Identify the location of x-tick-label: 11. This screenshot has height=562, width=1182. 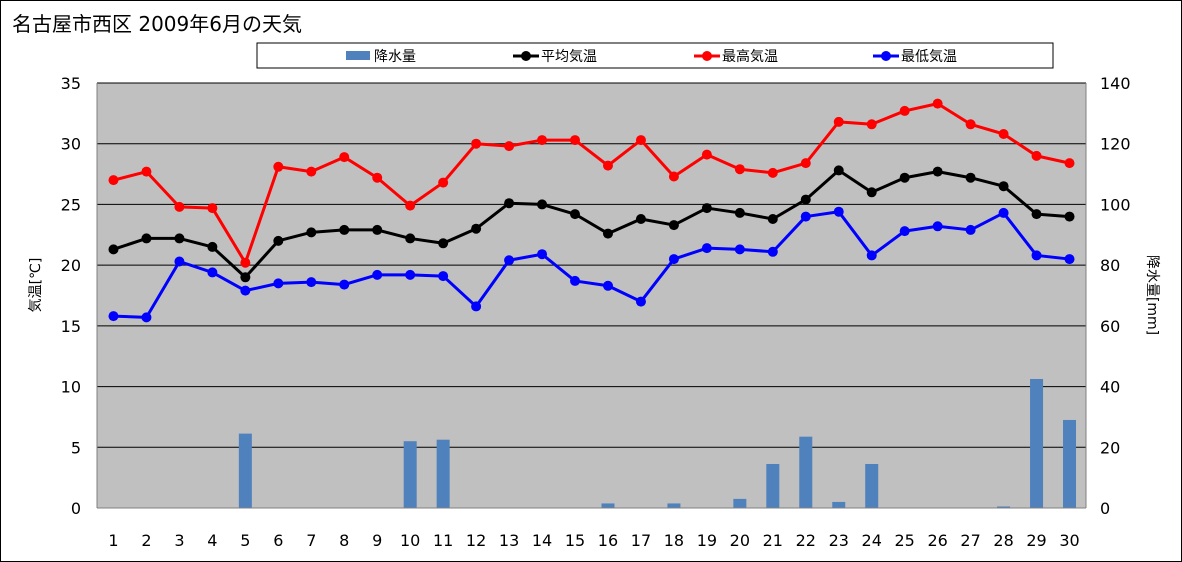
(443, 540).